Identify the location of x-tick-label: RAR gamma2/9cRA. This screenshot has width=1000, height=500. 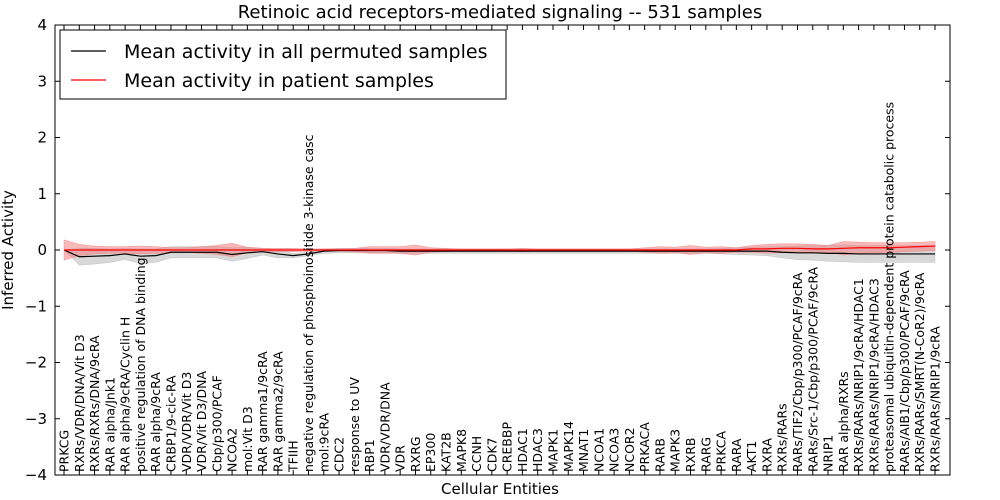
(277, 411).